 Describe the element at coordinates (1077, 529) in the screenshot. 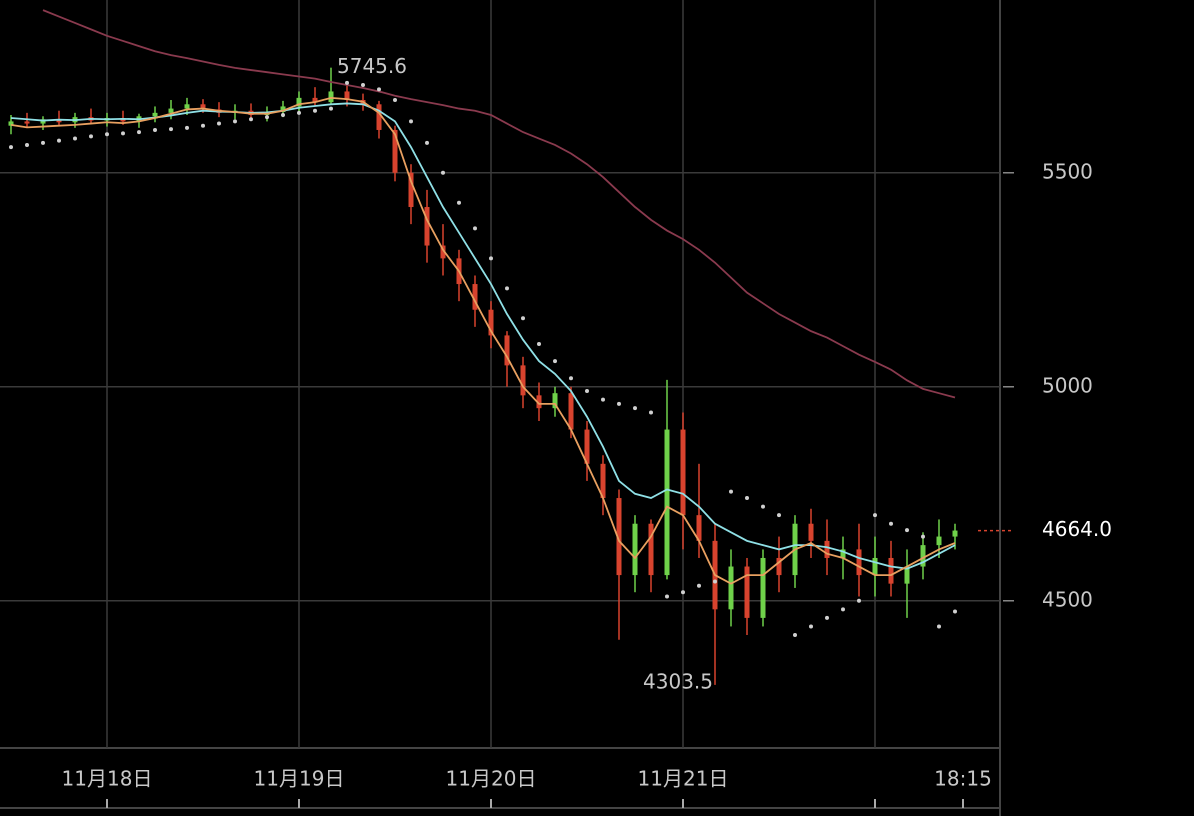

I see `last-price-label: 4664.0` at that location.